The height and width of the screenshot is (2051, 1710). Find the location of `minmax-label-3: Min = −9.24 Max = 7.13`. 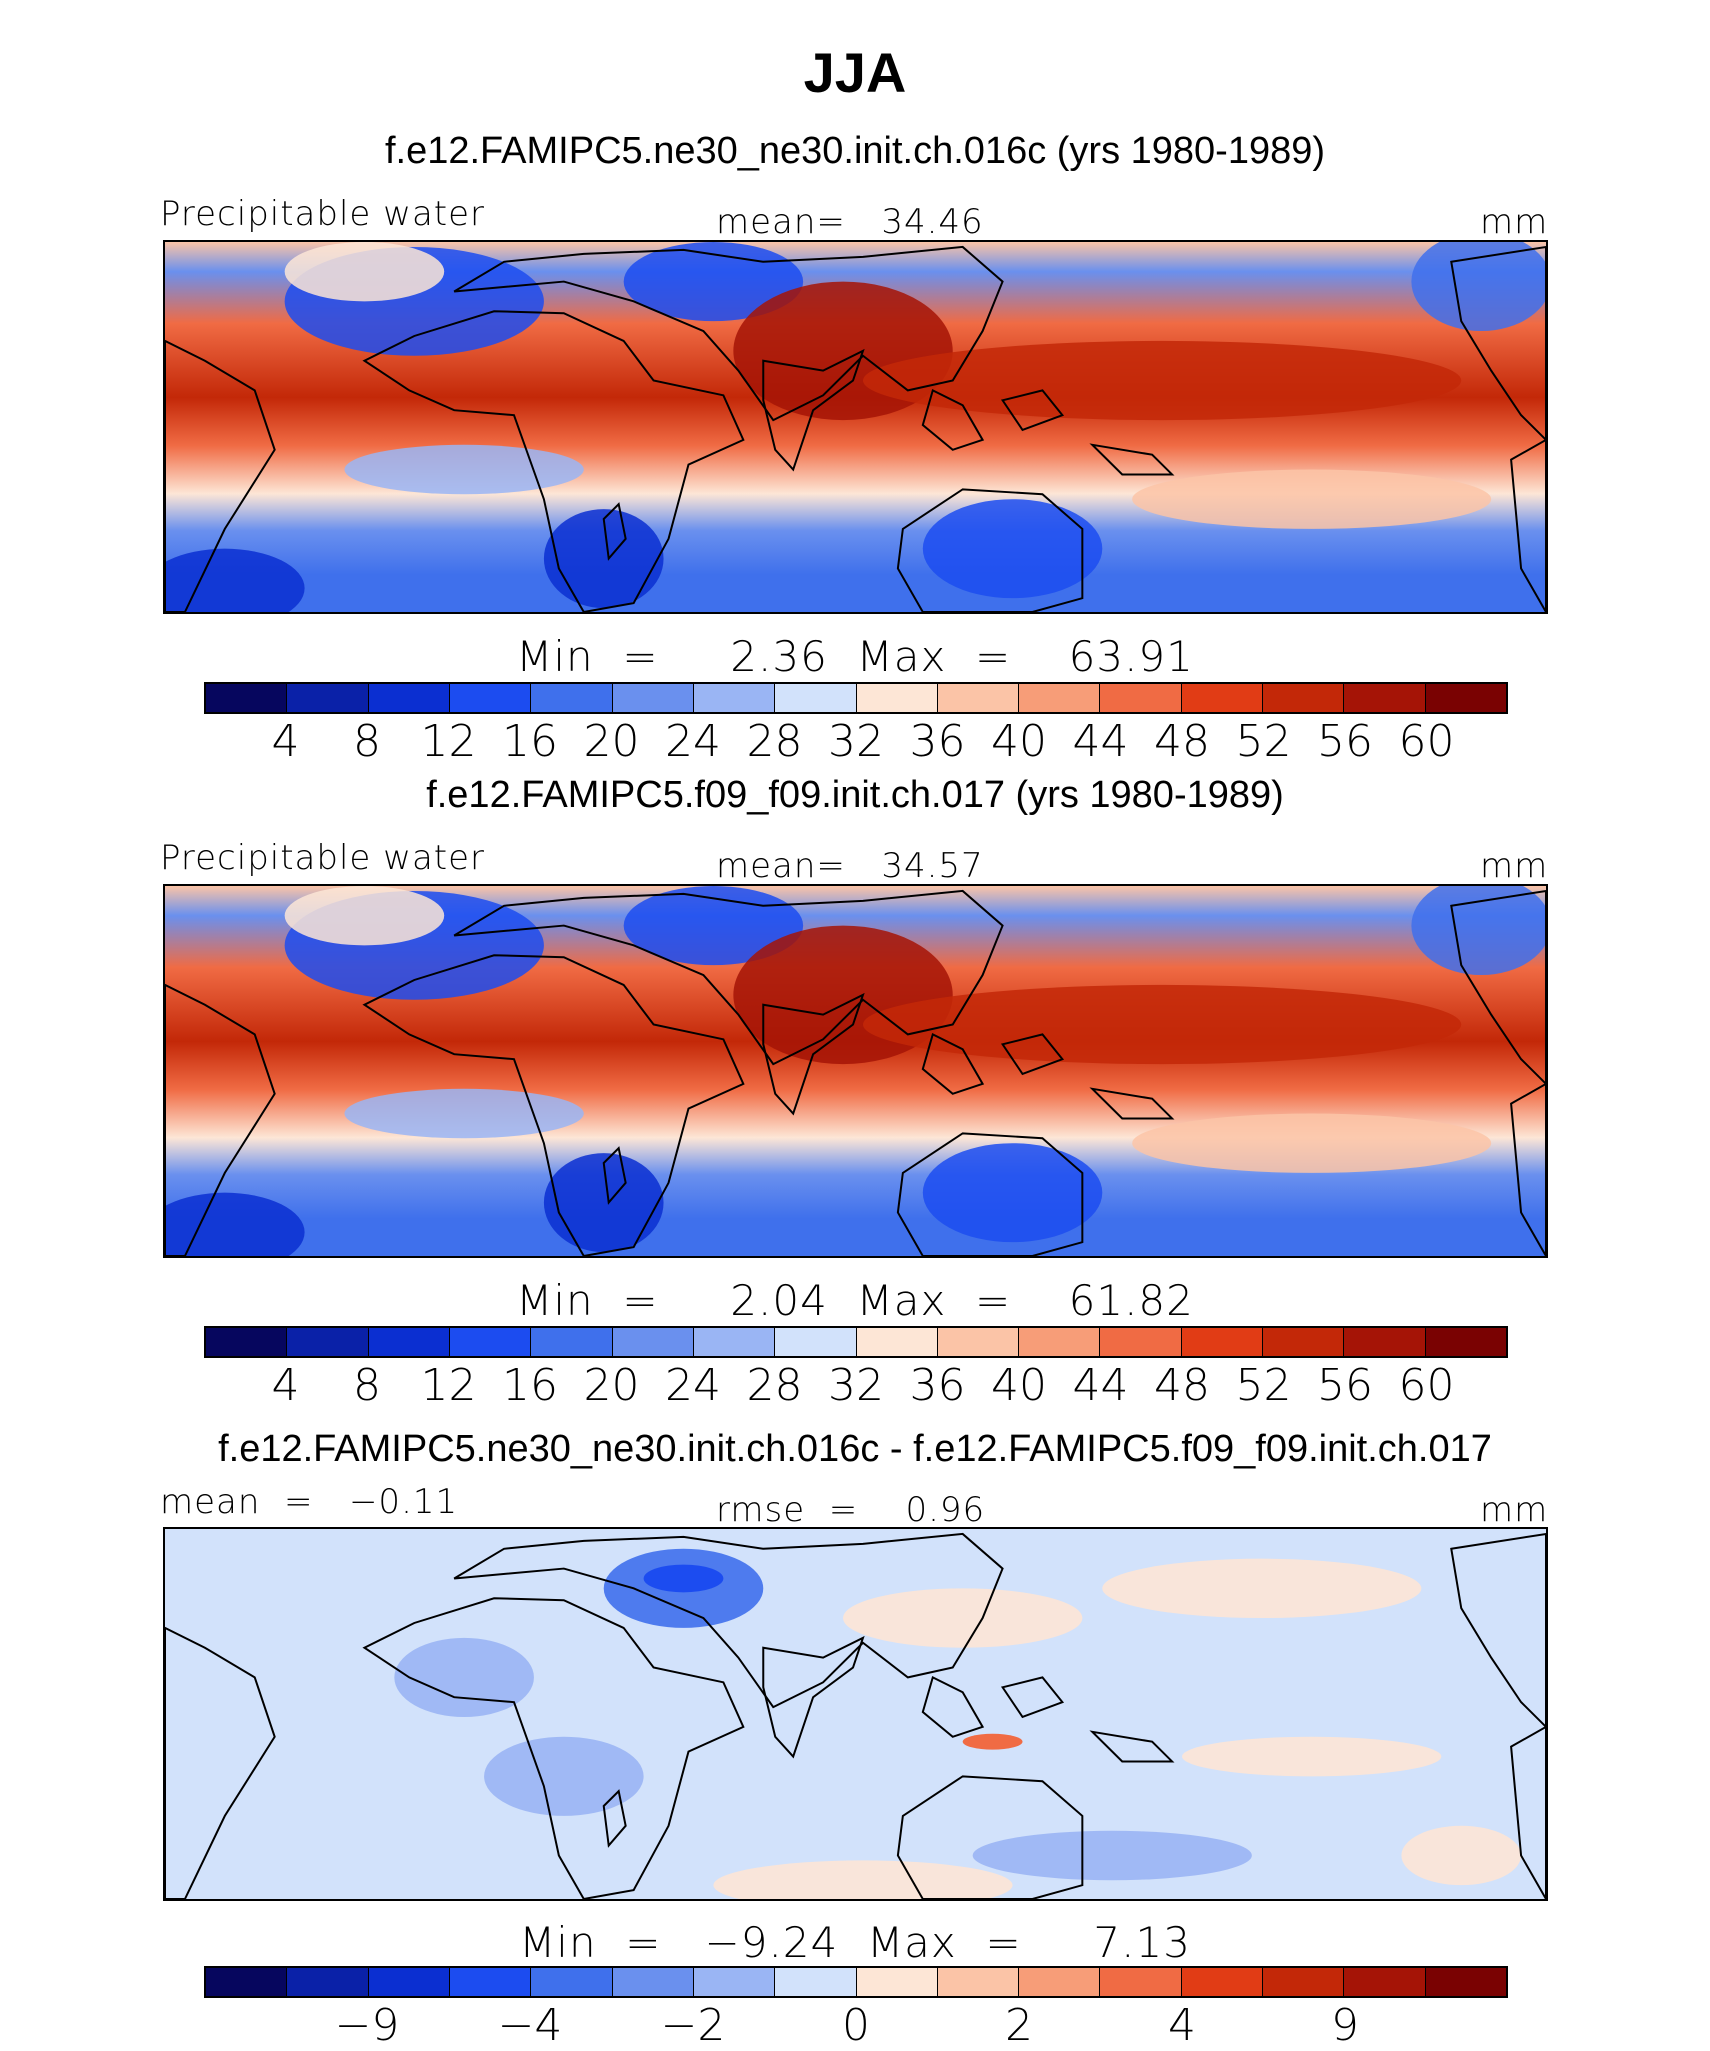

minmax-label-3: Min = −9.24 Max = 7.13 is located at coordinates (855, 1942).